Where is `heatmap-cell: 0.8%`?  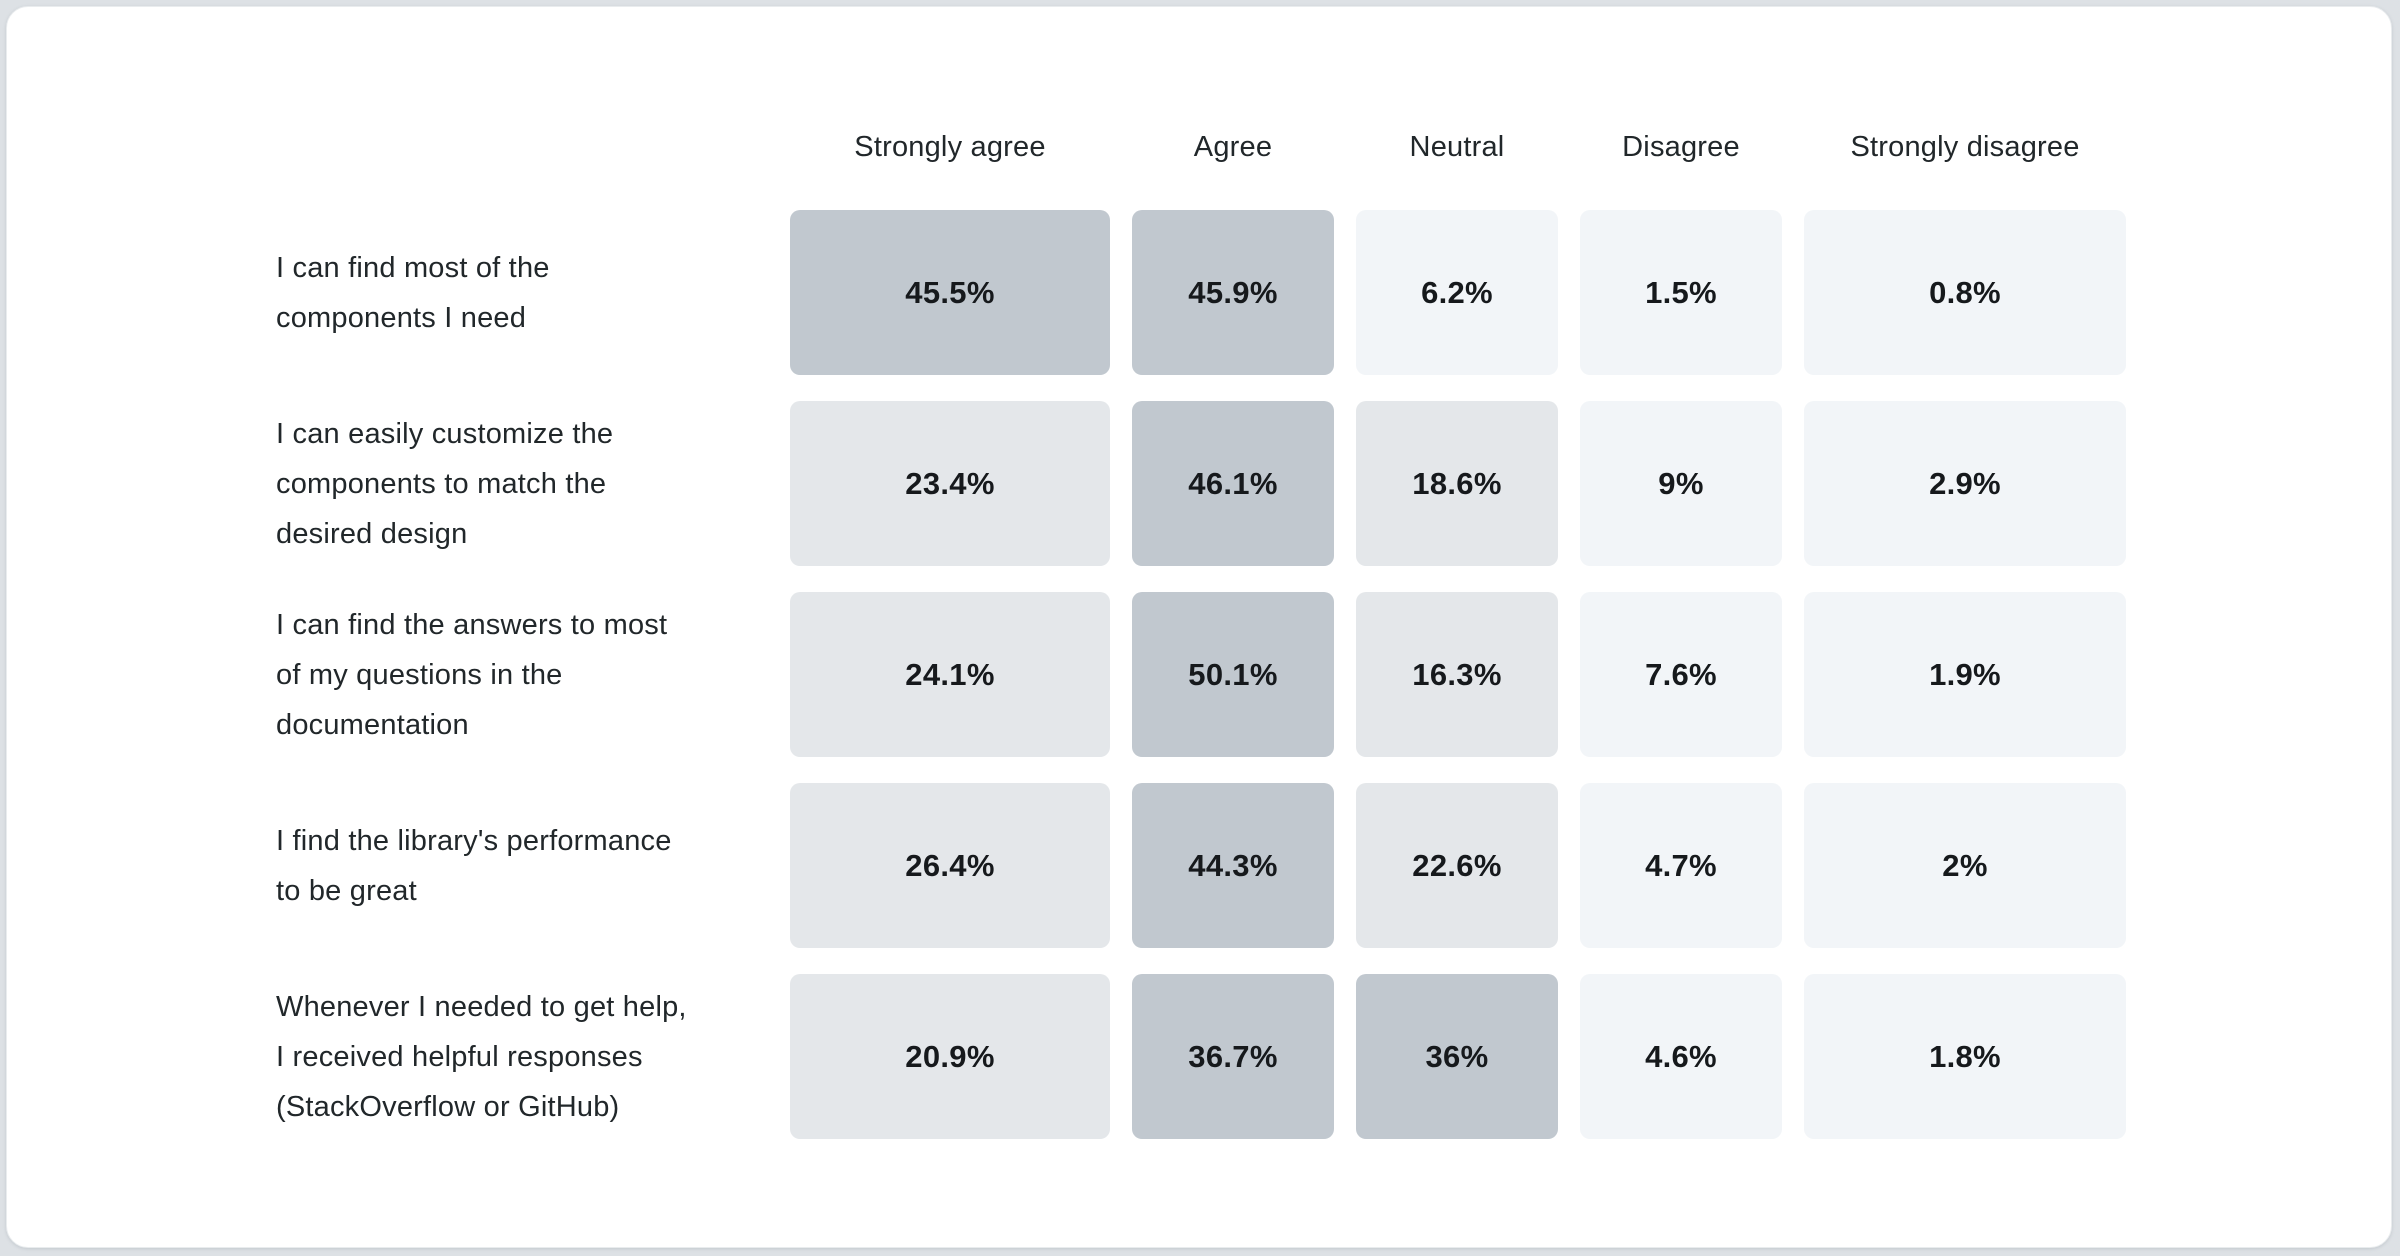
heatmap-cell: 0.8% is located at coordinates (1965, 292).